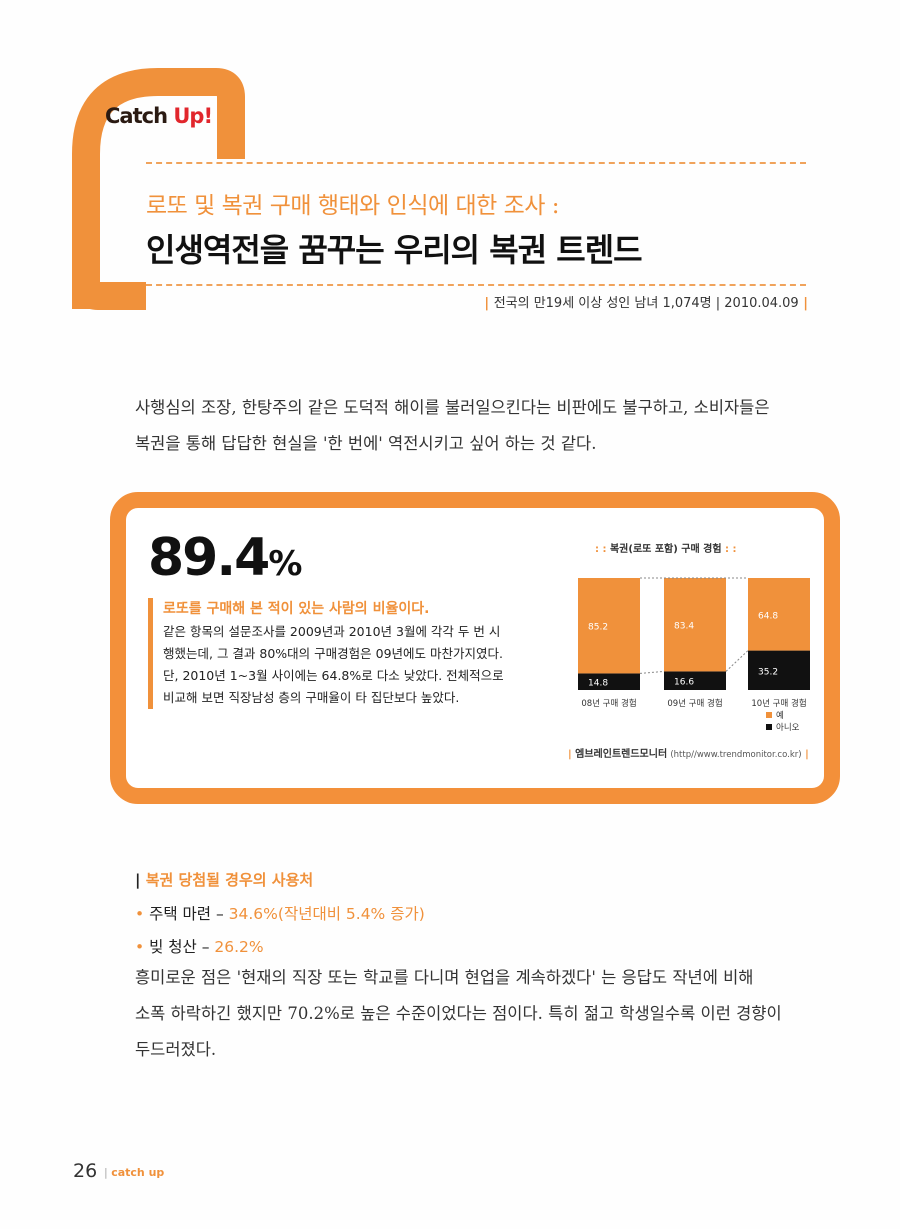 This screenshot has width=900, height=1229. What do you see at coordinates (768, 616) in the screenshot?
I see `data-label-yes: 64.8` at bounding box center [768, 616].